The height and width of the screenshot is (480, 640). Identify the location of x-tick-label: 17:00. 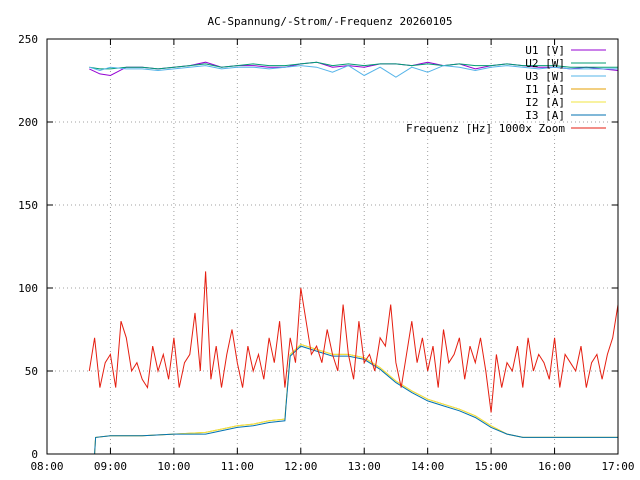
(617, 466).